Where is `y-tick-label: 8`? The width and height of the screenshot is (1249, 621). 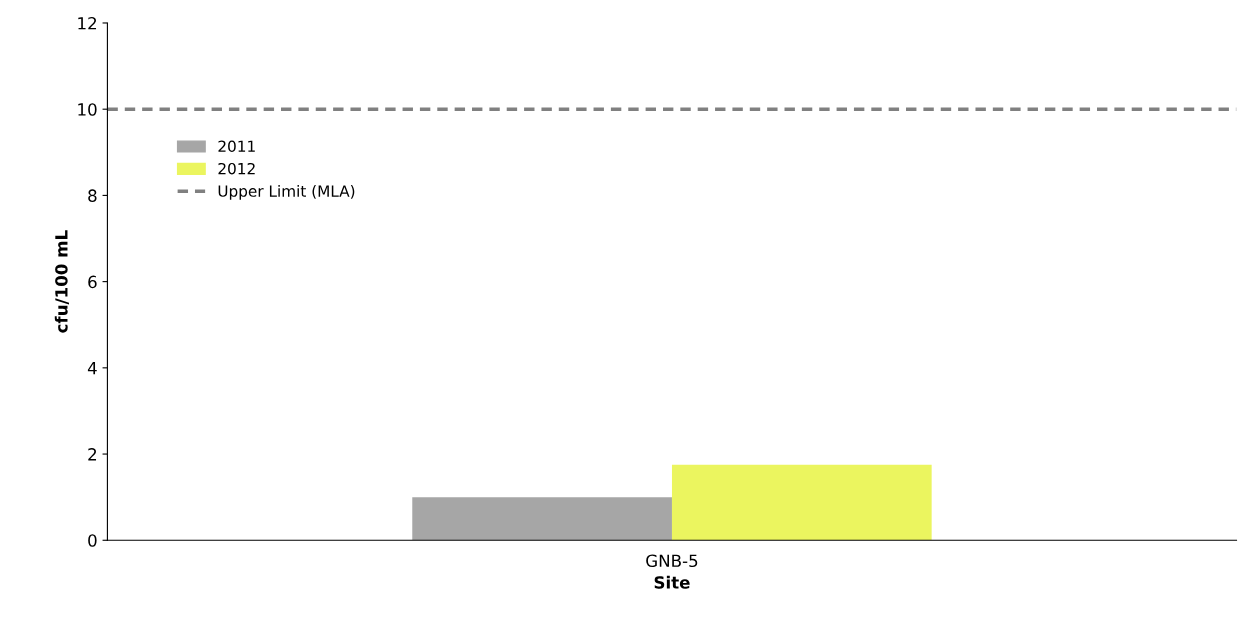
y-tick-label: 8 is located at coordinates (92, 195).